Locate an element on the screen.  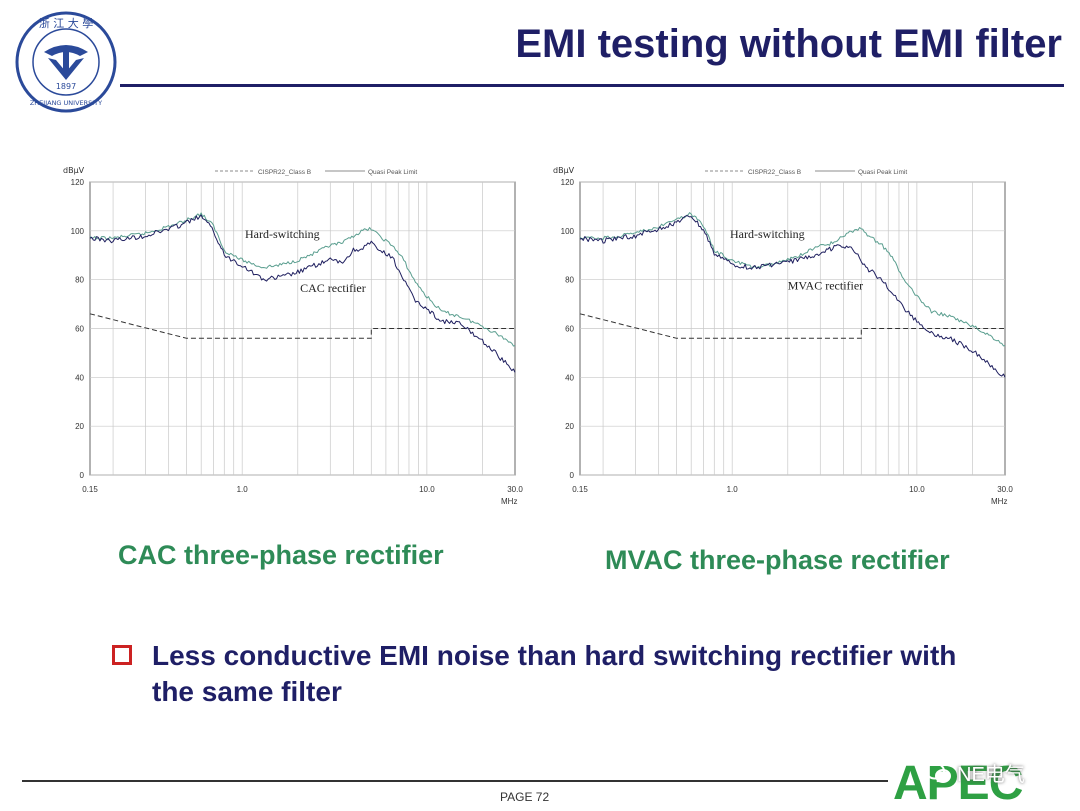
annotation-label: CAC rectifier is located at coordinates (333, 288).